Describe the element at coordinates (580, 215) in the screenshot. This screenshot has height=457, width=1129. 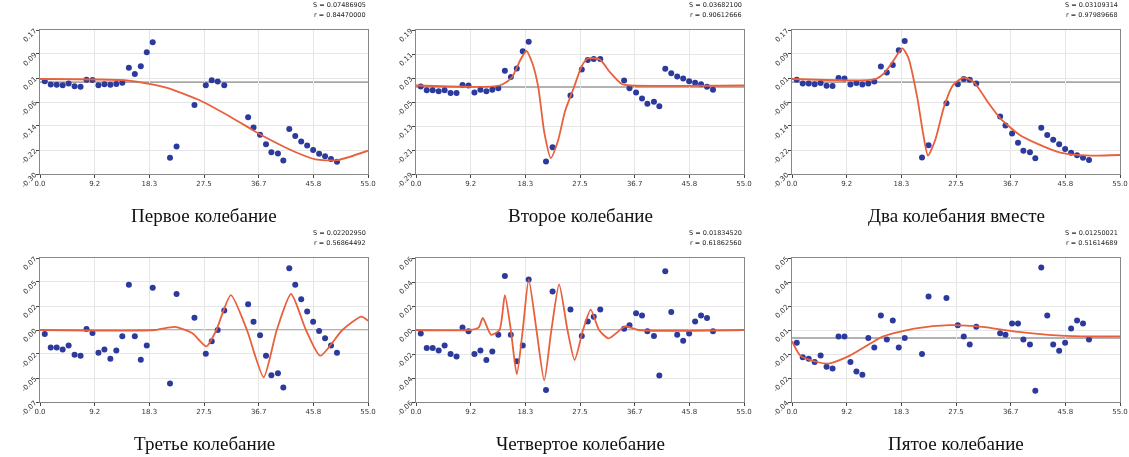
I see `text: Второе колебание` at that location.